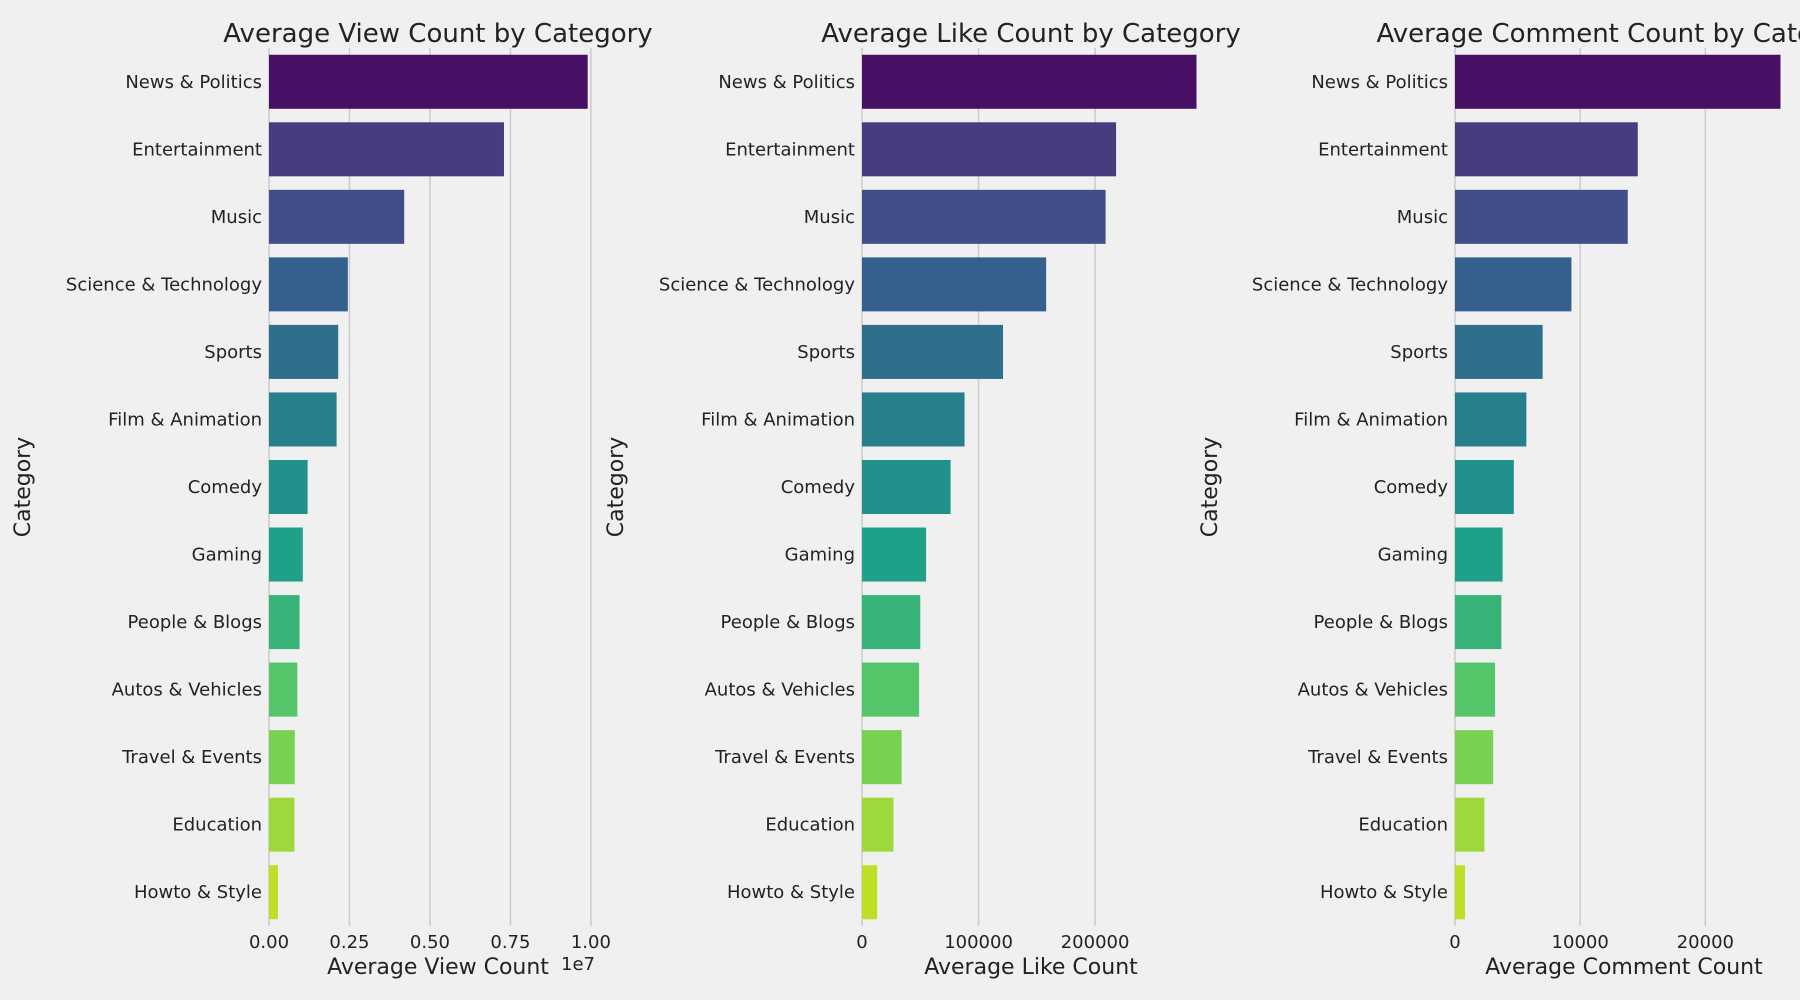  I want to click on x-tick-label: 0.50, so click(430, 942).